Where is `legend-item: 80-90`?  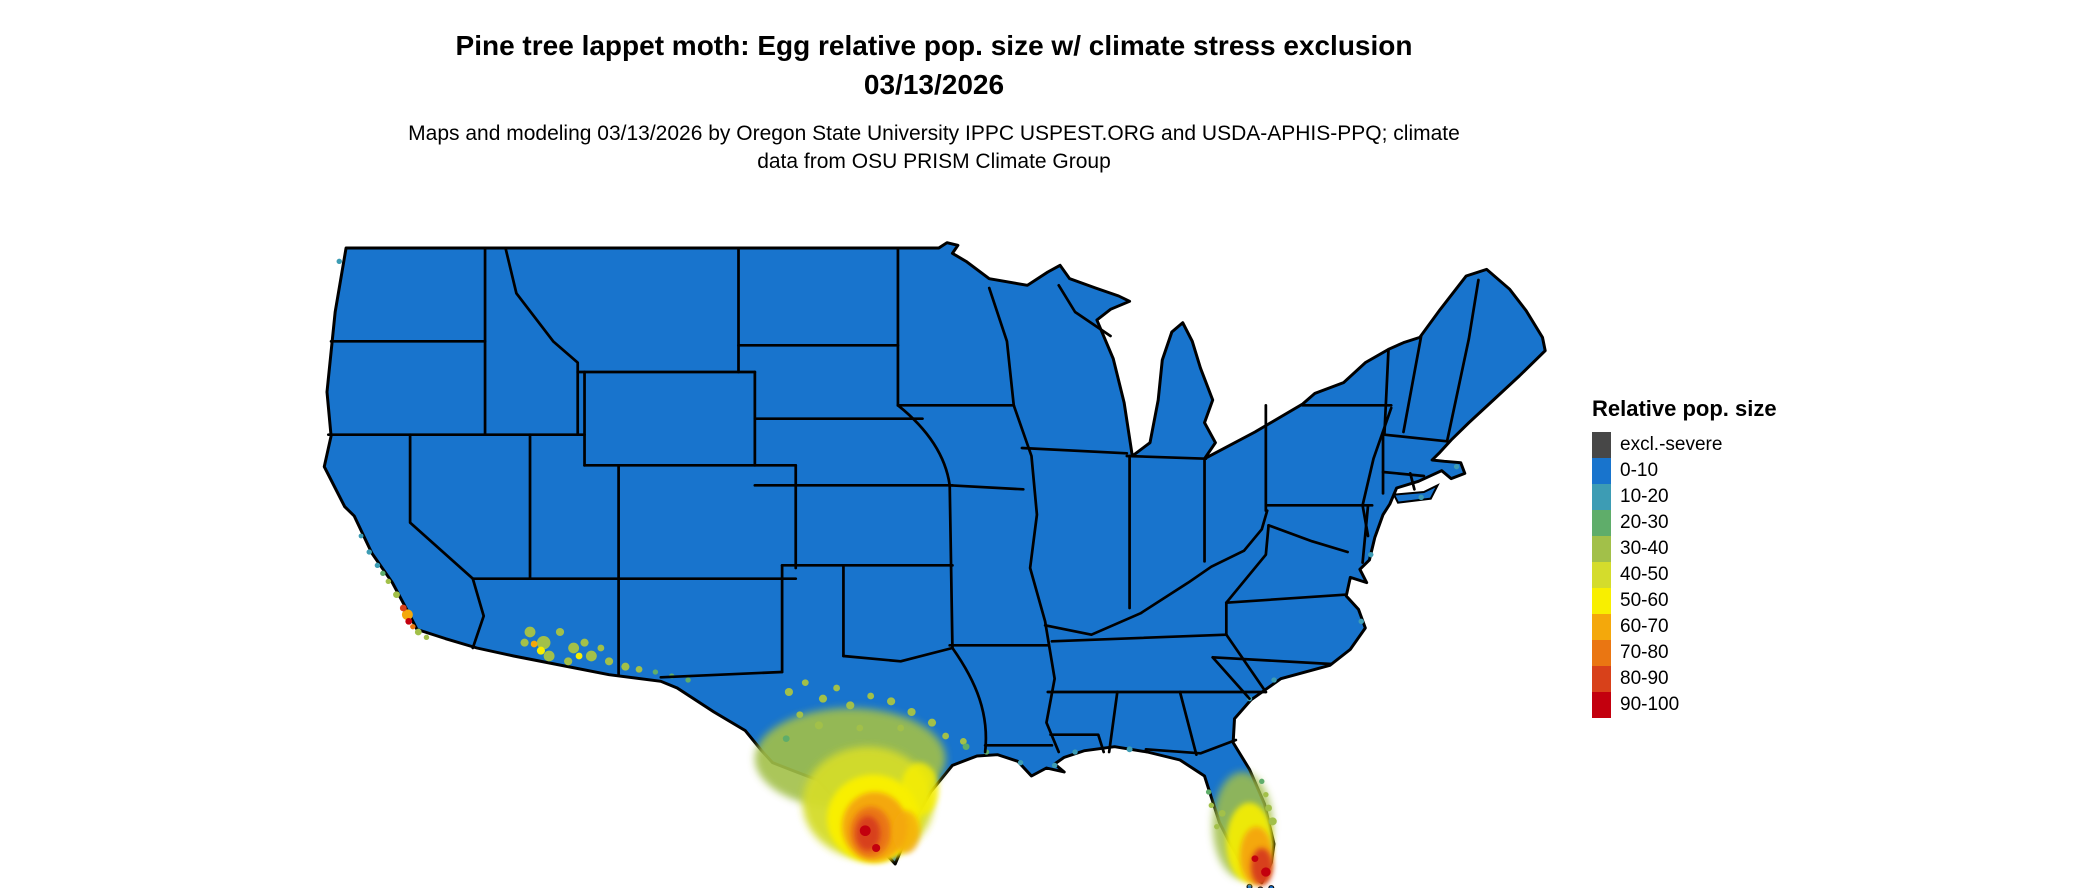 legend-item: 80-90 is located at coordinates (1722, 679).